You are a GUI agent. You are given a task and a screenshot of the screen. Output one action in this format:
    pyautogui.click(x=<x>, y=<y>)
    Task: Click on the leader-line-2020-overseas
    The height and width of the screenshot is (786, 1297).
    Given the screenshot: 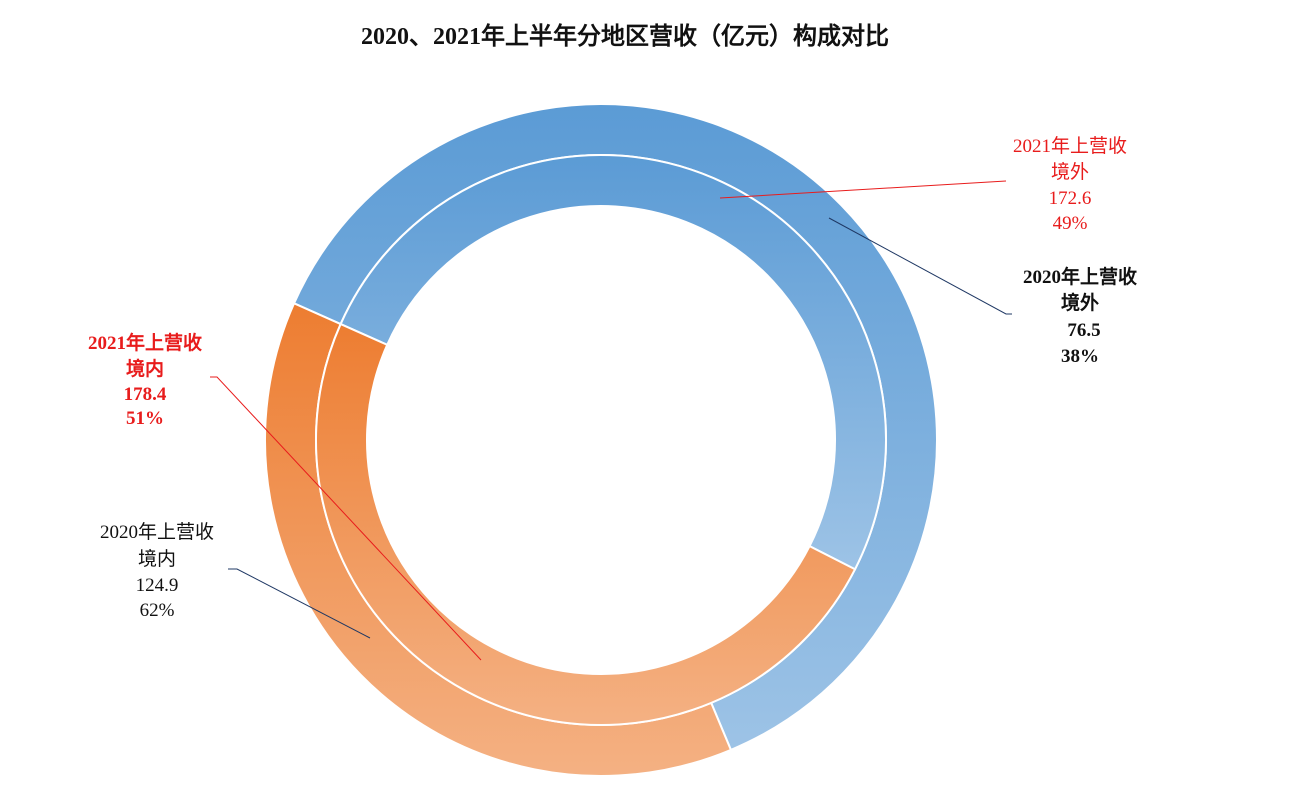 What is the action you would take?
    pyautogui.click(x=920, y=266)
    